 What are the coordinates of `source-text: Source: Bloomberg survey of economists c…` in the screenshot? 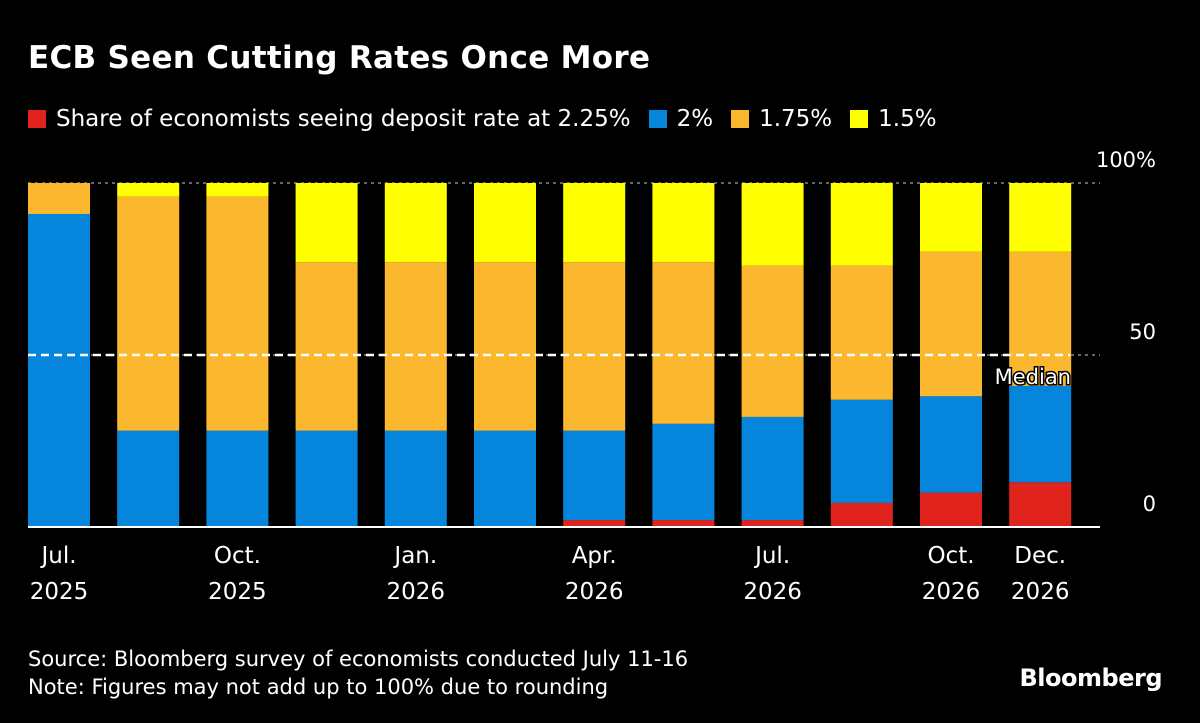 It's located at (358, 659).